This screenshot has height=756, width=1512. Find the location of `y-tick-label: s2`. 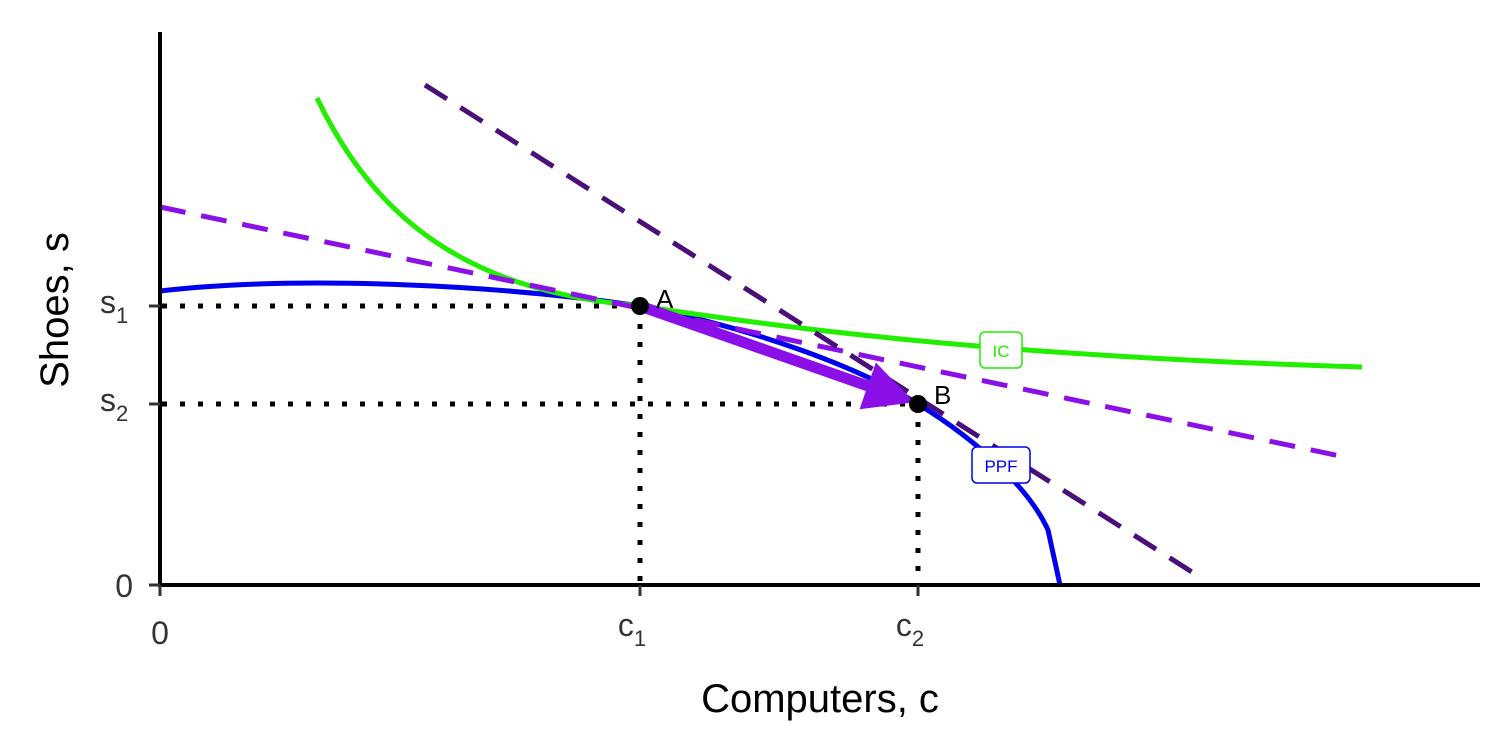

y-tick-label: s2 is located at coordinates (114, 404).